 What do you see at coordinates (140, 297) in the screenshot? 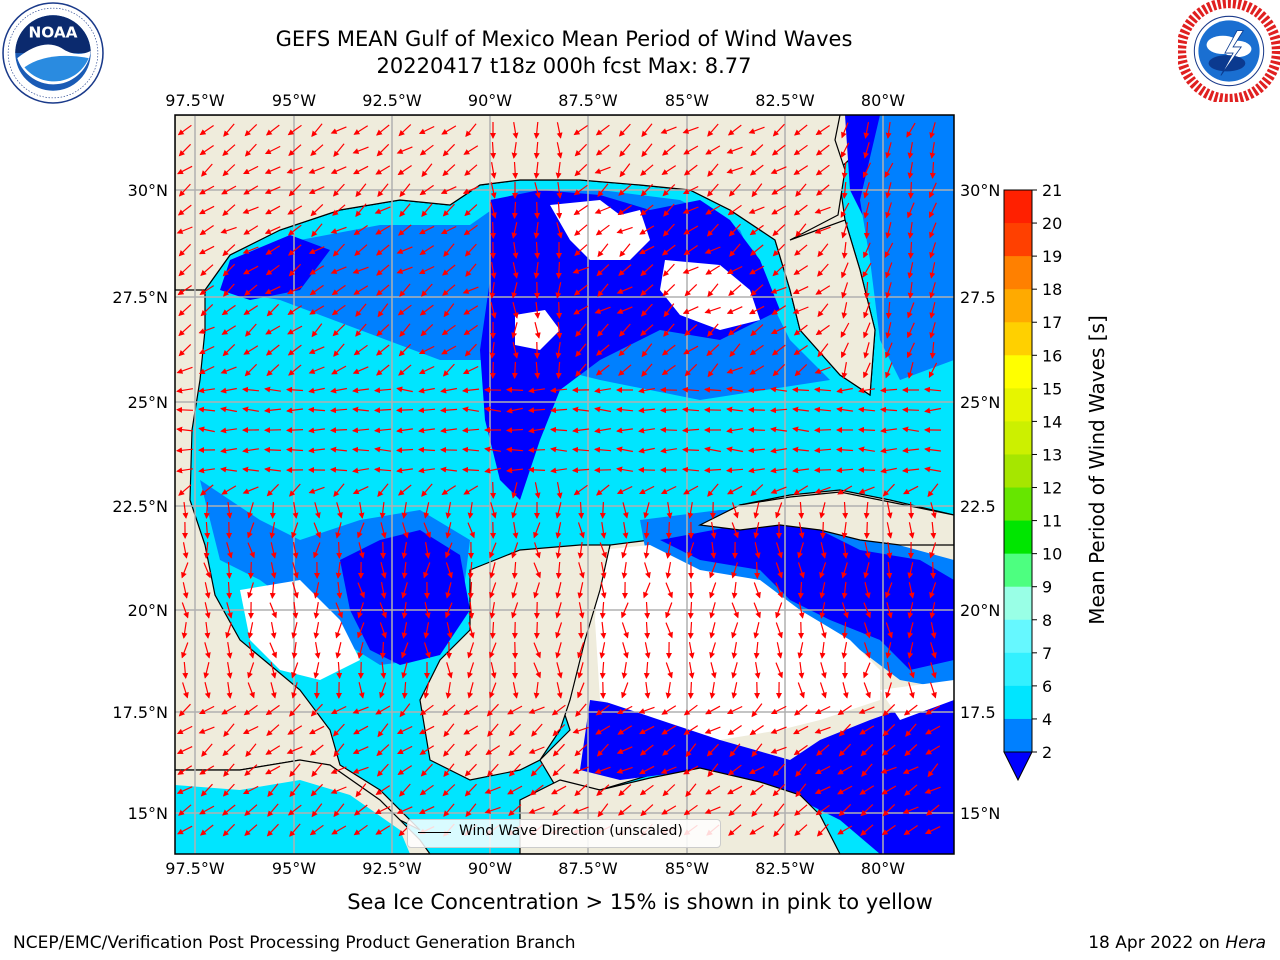
I see `lat-label-left: 27.5°N` at bounding box center [140, 297].